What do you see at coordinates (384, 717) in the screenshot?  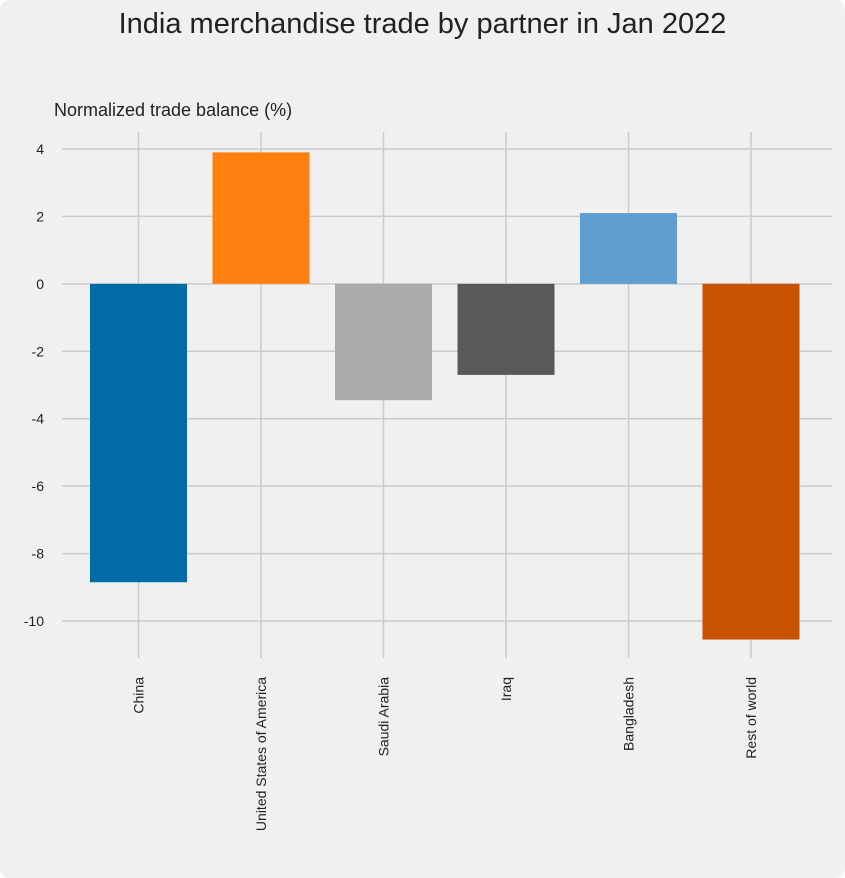 I see `x-tick-label: Saudi Arabia` at bounding box center [384, 717].